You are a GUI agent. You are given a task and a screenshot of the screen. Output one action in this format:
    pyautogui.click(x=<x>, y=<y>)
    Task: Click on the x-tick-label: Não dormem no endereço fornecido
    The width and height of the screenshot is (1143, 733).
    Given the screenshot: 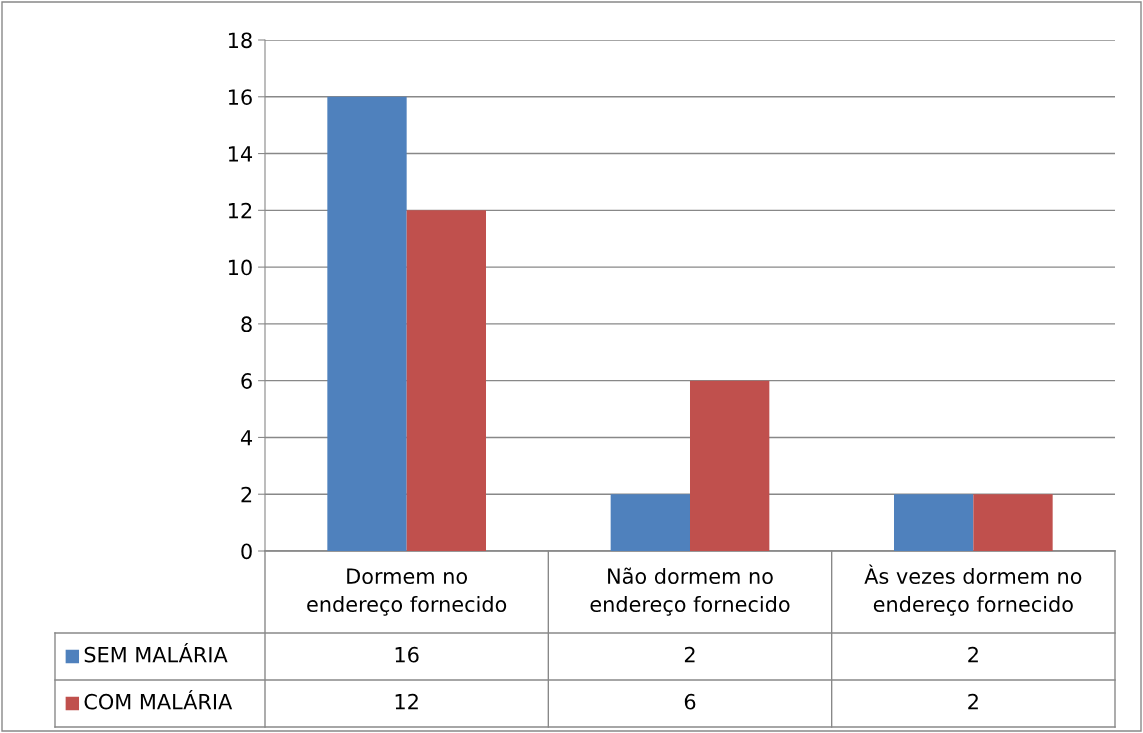 What is the action you would take?
    pyautogui.click(x=690, y=591)
    